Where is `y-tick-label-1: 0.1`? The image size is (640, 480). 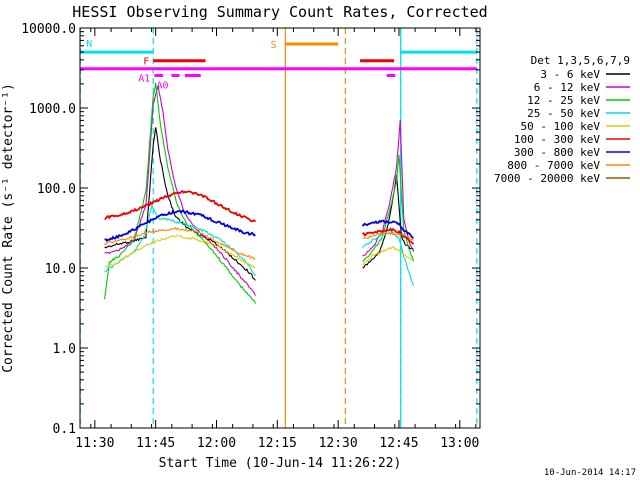
y-tick-label-1: 0.1 is located at coordinates (64, 429).